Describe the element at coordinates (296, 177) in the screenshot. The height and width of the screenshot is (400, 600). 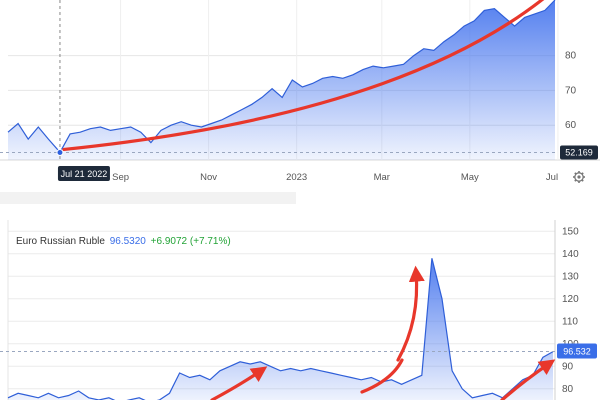
I see `x-tick-label: 2023` at that location.